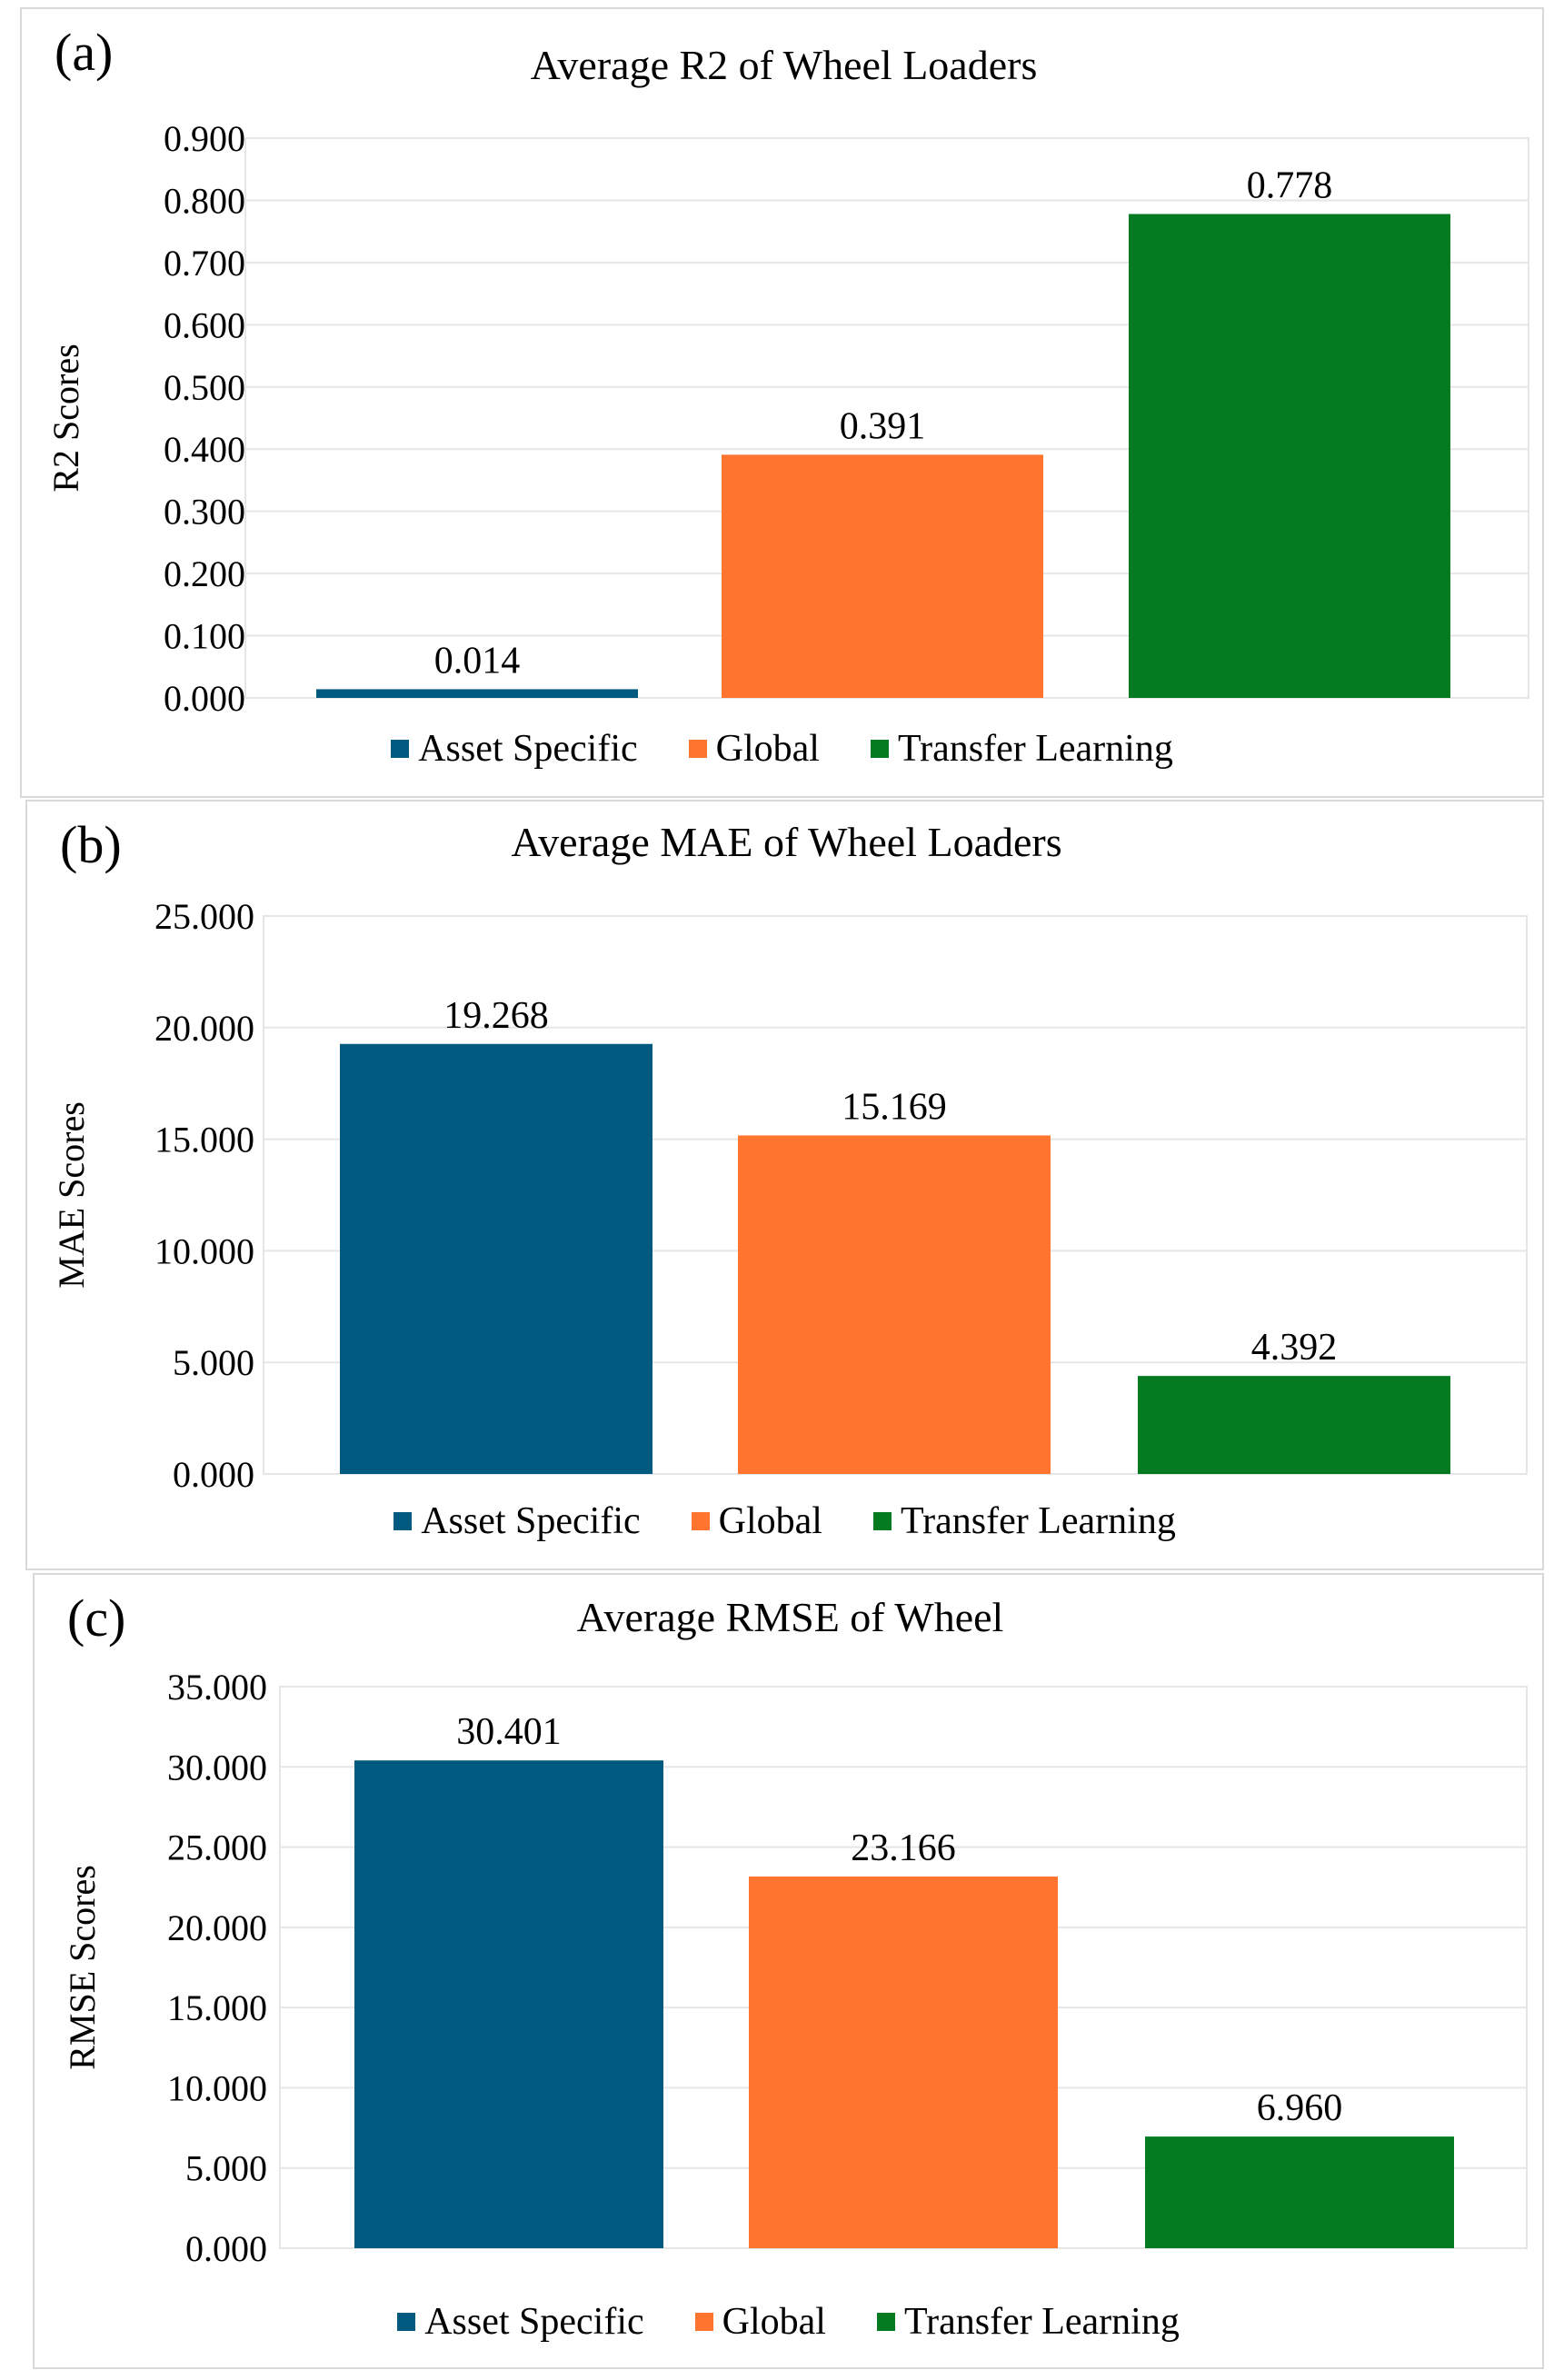 This screenshot has height=2380, width=1564. I want to click on data-label-global: 23.166, so click(903, 1848).